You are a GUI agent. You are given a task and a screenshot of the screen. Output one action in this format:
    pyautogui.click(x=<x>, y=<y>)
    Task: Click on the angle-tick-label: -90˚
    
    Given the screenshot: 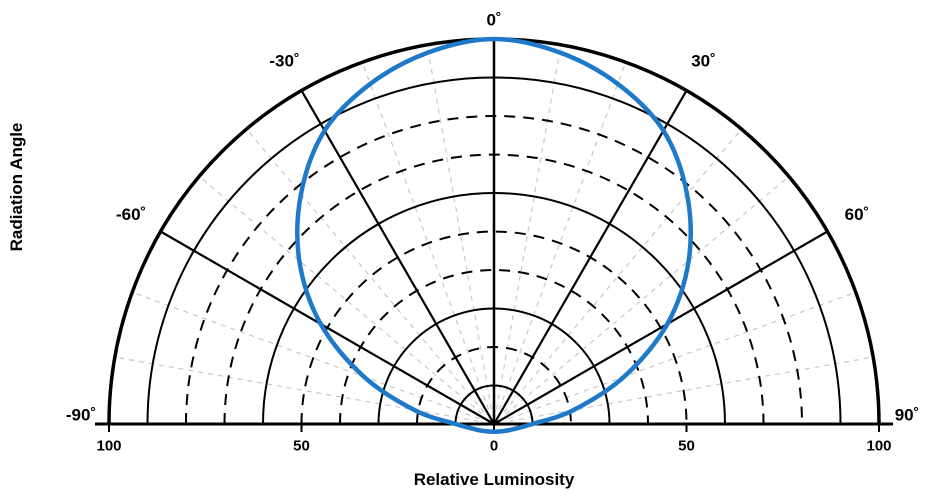 What is the action you would take?
    pyautogui.click(x=81, y=415)
    